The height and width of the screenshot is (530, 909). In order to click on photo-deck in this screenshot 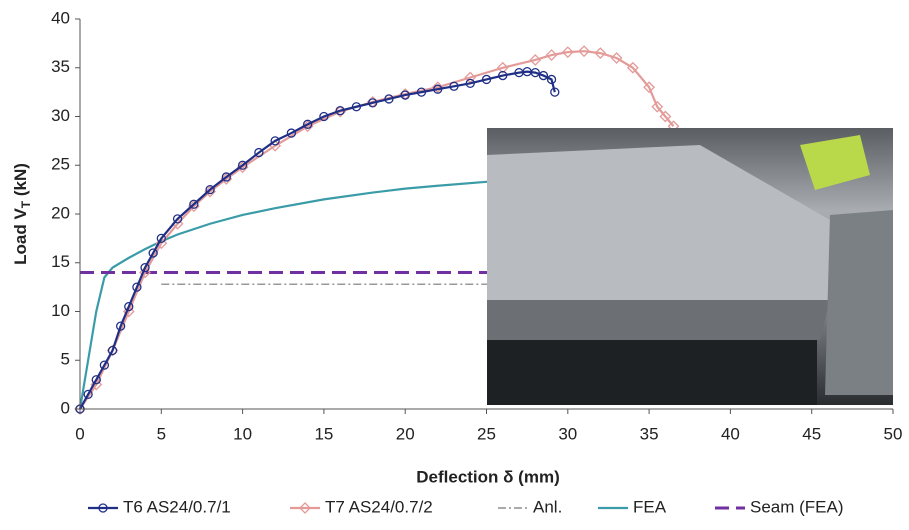, I will do `click(658, 222)`.